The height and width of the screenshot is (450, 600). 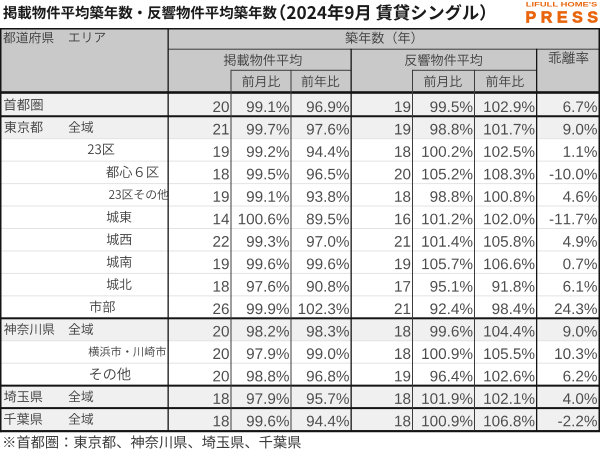 What do you see at coordinates (562, 4) in the screenshot?
I see `svg-text: LIFULL HOME'S` at bounding box center [562, 4].